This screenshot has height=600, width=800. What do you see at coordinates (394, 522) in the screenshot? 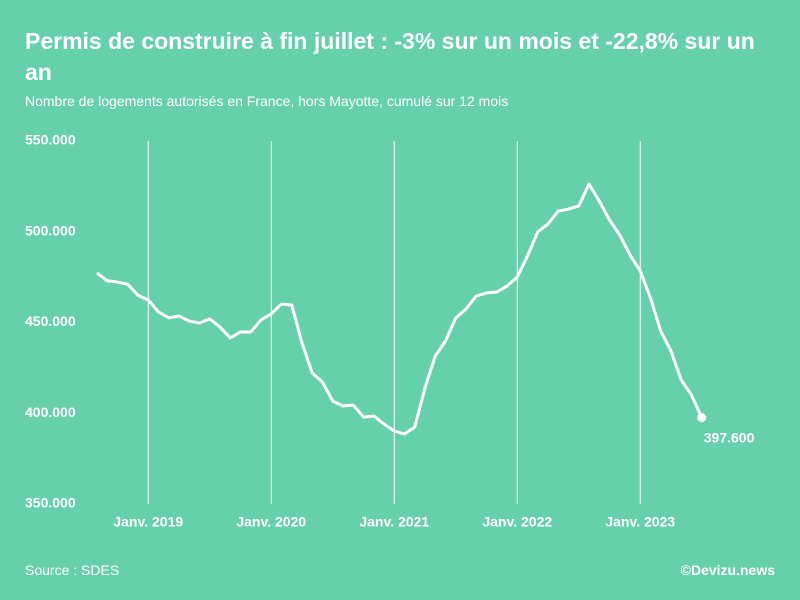
I see `x-tick-label: Janv. 2021` at bounding box center [394, 522].